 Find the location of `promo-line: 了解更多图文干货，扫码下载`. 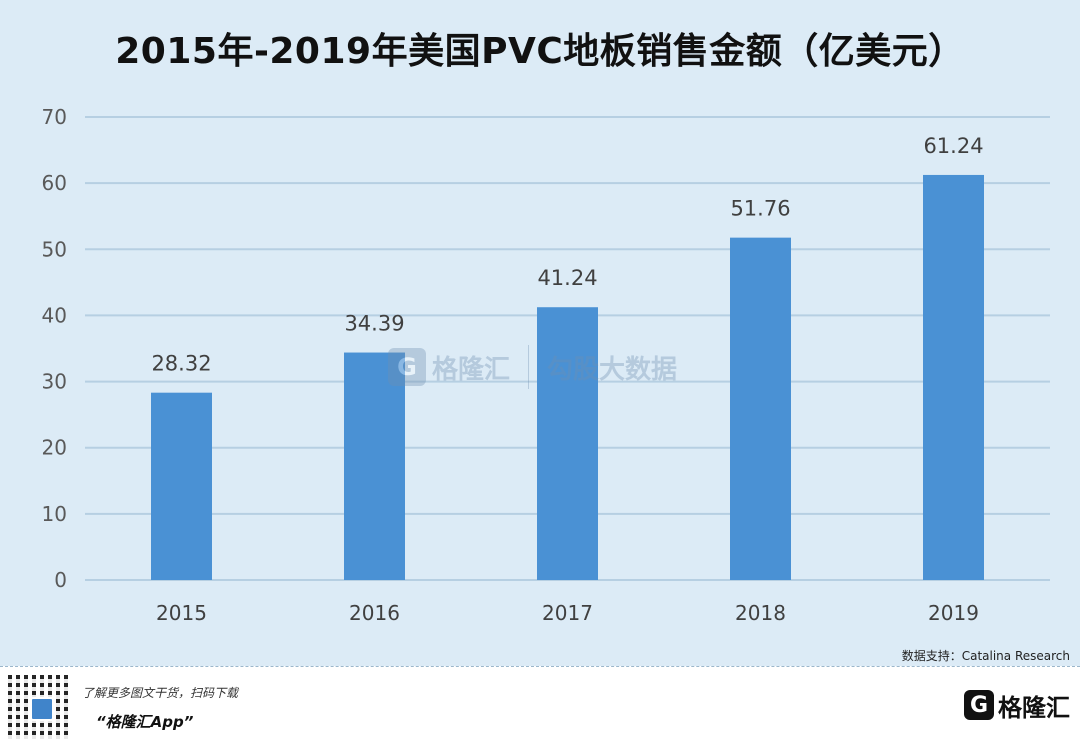

promo-line: 了解更多图文干货，扫码下载 is located at coordinates (160, 693).